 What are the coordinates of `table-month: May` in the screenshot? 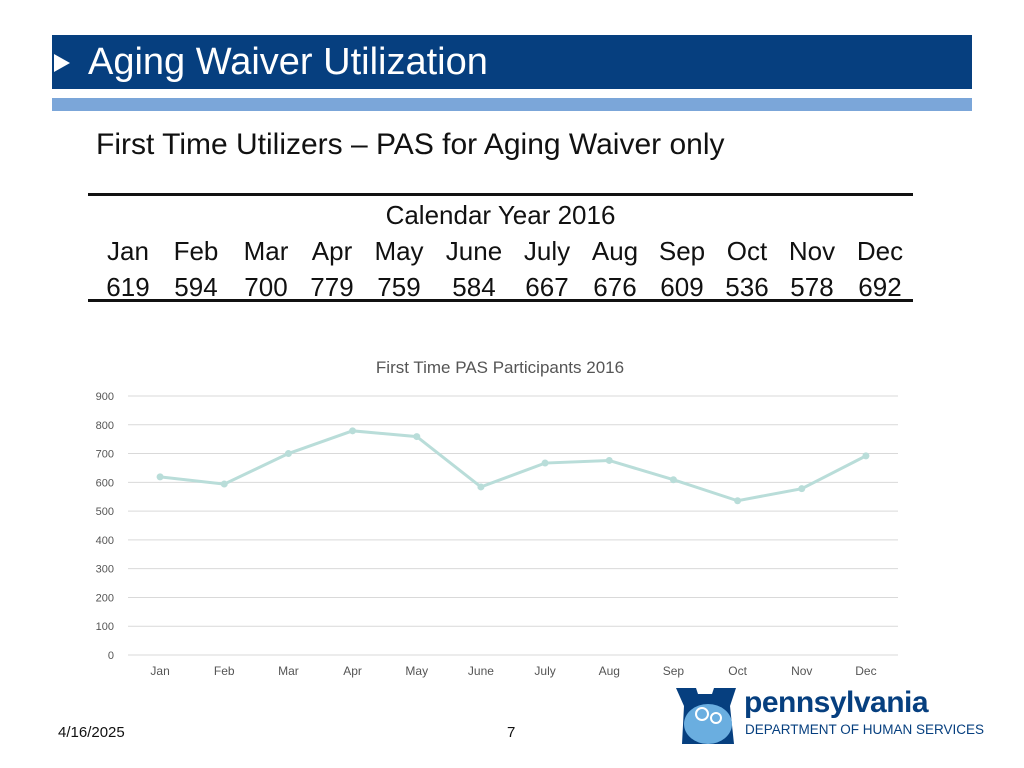 It's located at (399, 251).